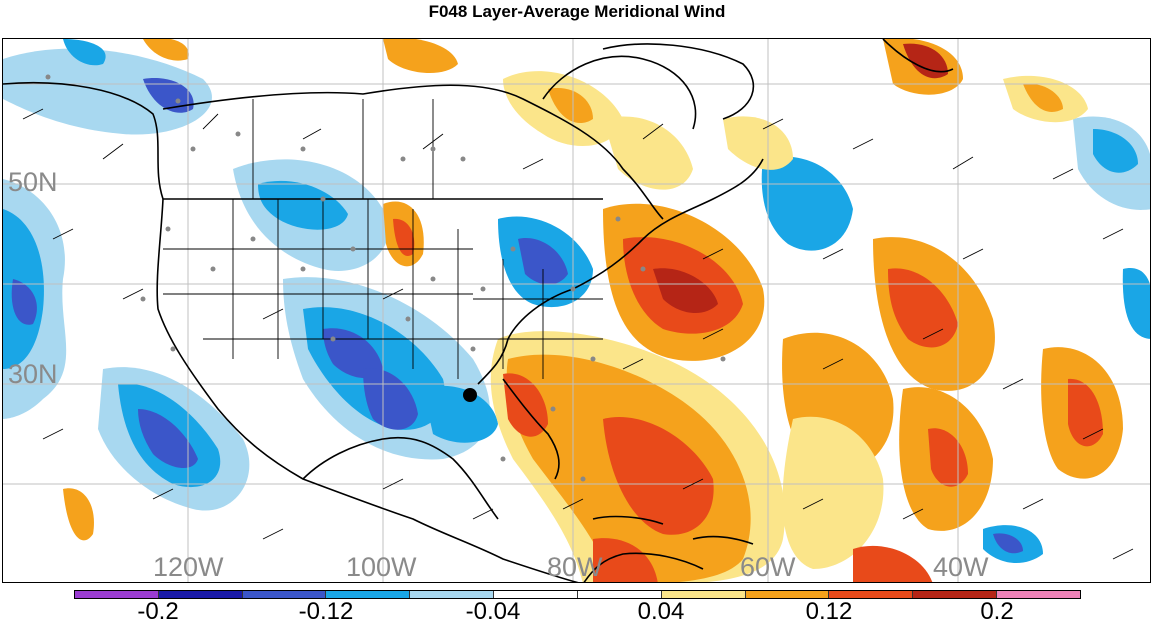 The height and width of the screenshot is (626, 1154). What do you see at coordinates (188, 567) in the screenshot?
I see `lon-label-120w: 120W` at bounding box center [188, 567].